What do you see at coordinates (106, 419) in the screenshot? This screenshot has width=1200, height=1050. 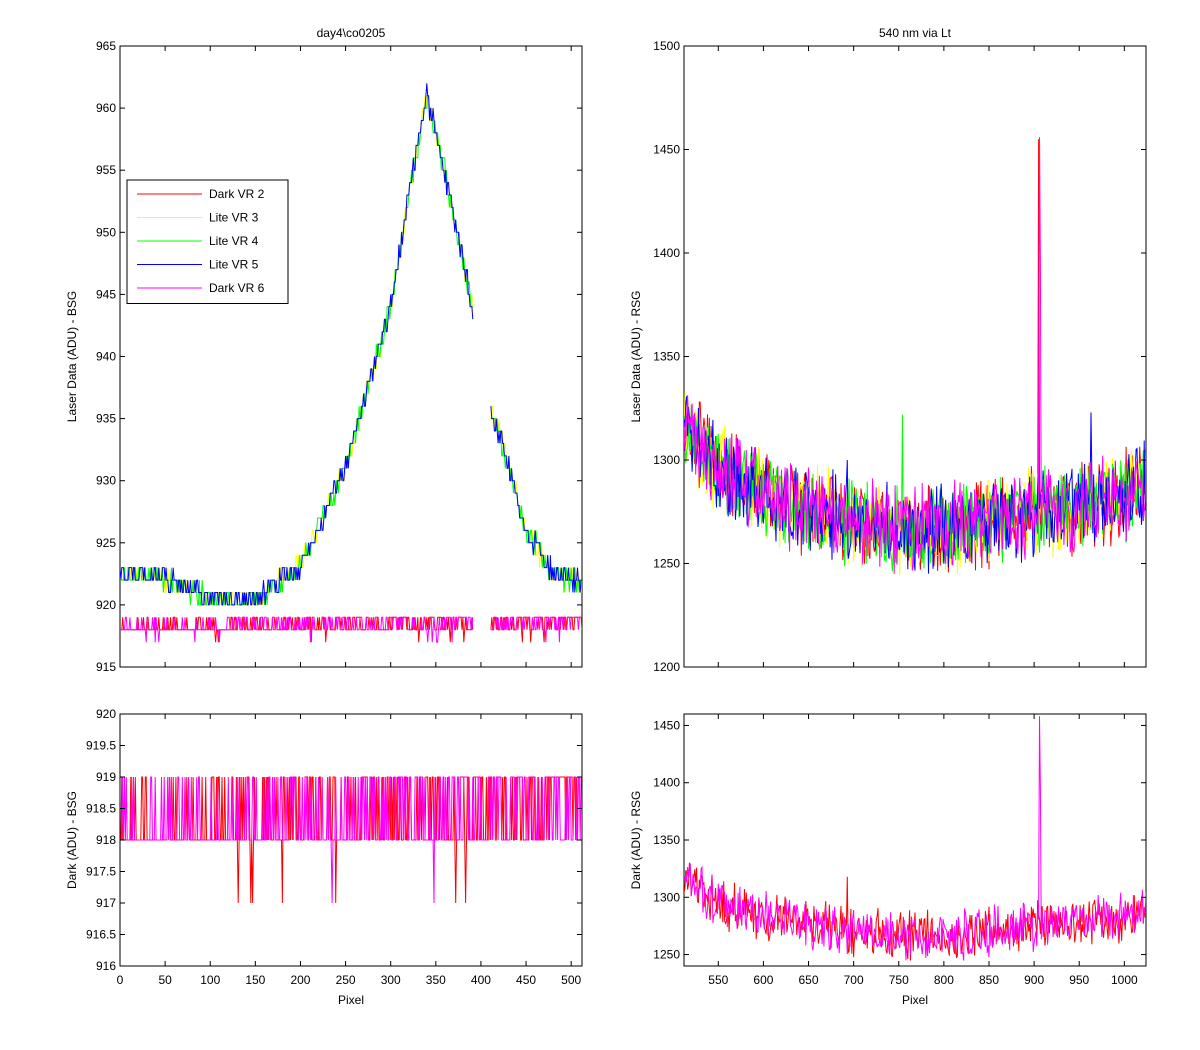 I see `y-tick-label: 935` at bounding box center [106, 419].